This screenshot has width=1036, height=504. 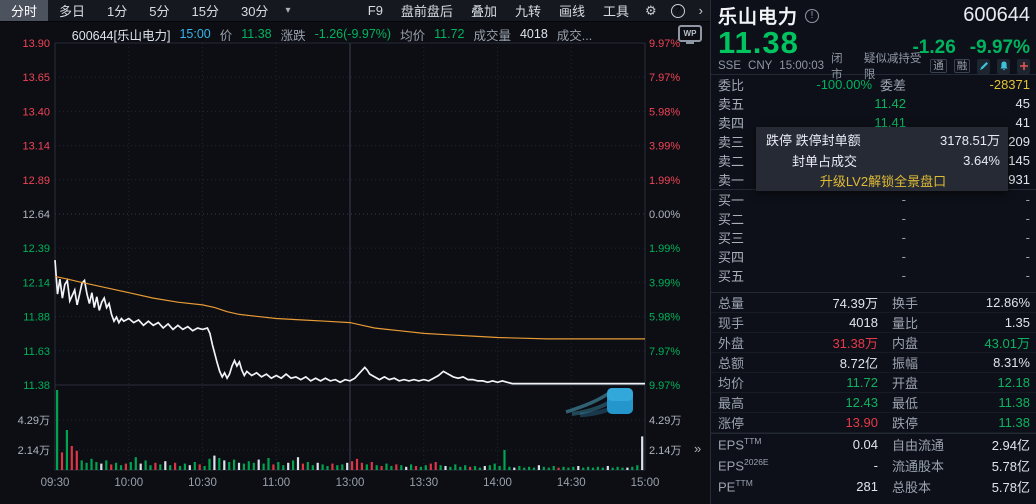 What do you see at coordinates (760, 66) in the screenshot?
I see `currency-label: CNY` at bounding box center [760, 66].